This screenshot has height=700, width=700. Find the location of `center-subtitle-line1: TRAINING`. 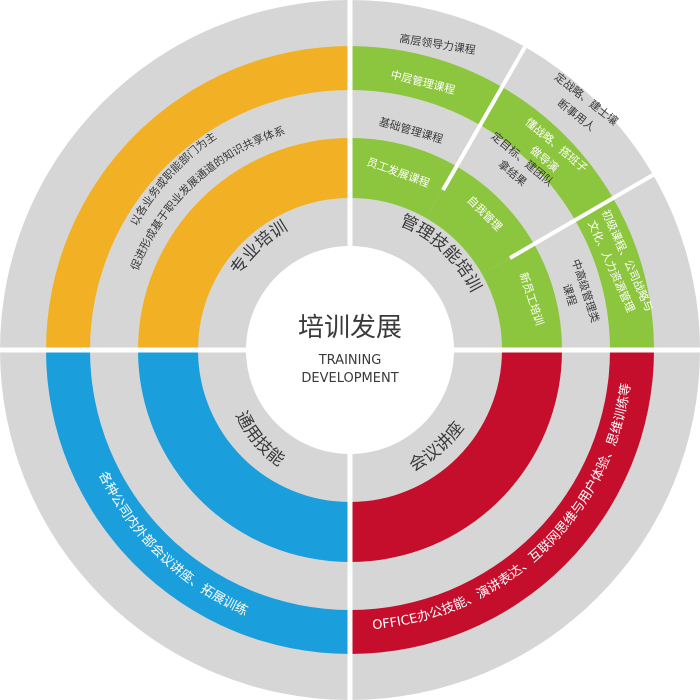

center-subtitle-line1: TRAINING is located at coordinates (350, 360).